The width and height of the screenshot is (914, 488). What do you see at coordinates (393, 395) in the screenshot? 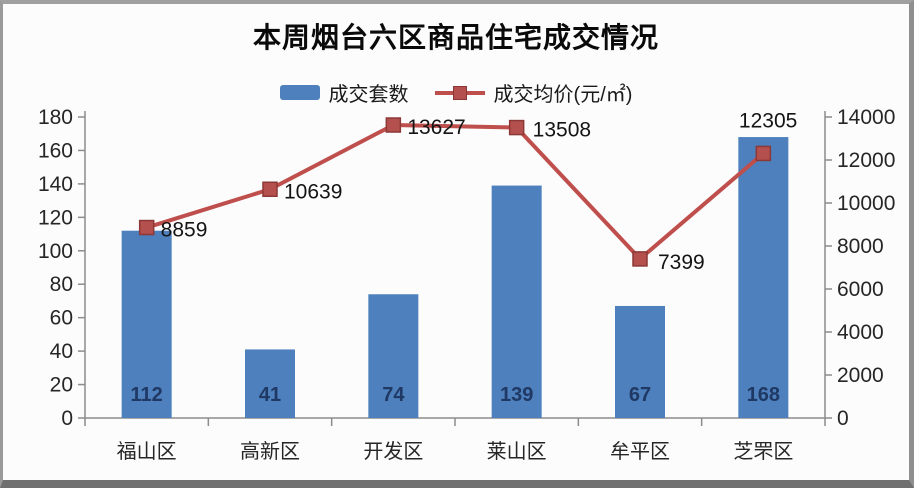
I see `bar-value-label: 74` at bounding box center [393, 395].